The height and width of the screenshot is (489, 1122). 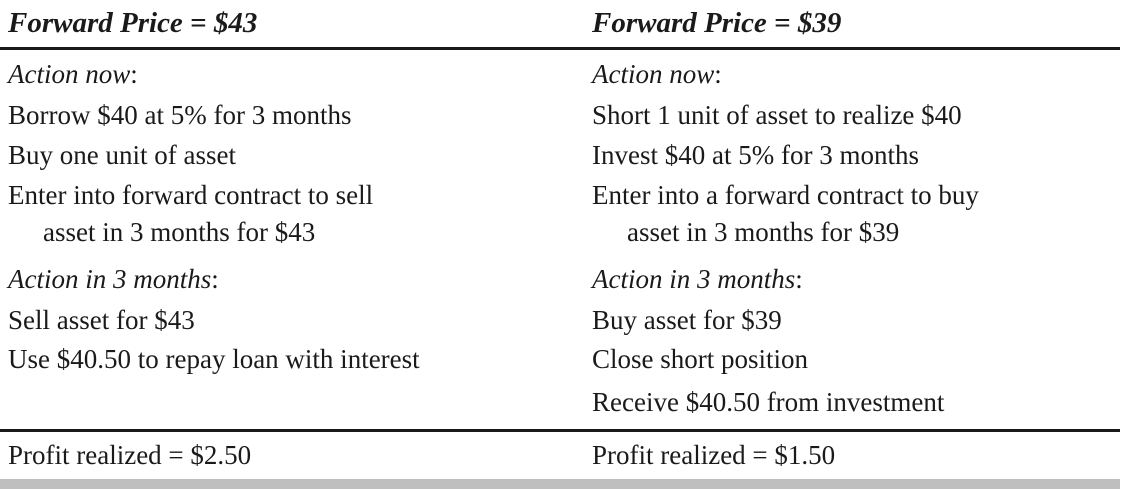 What do you see at coordinates (687, 320) in the screenshot?
I see `right-later-item: Buy asset for $39` at bounding box center [687, 320].